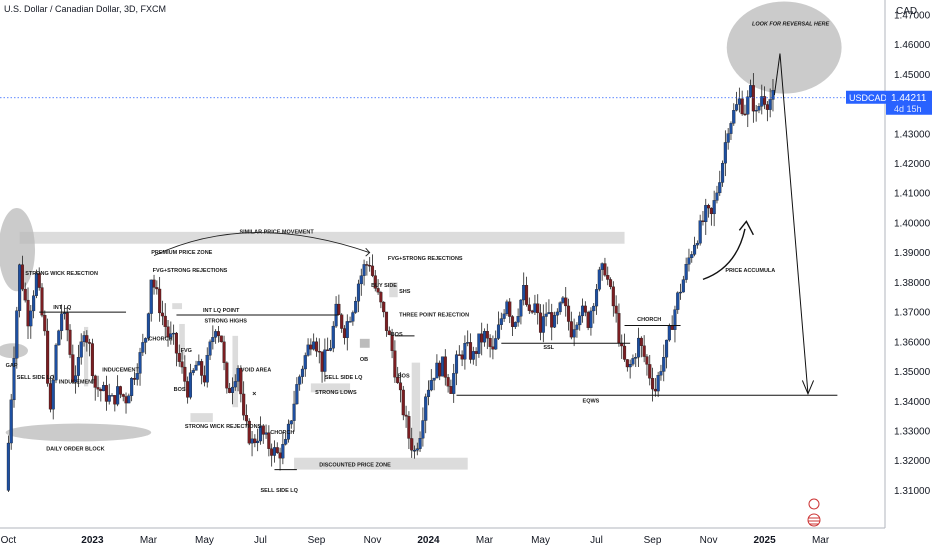 This screenshot has width=932, height=550. What do you see at coordinates (75, 449) in the screenshot?
I see `annotation-label: DAILY ORDER BLOCK` at bounding box center [75, 449].